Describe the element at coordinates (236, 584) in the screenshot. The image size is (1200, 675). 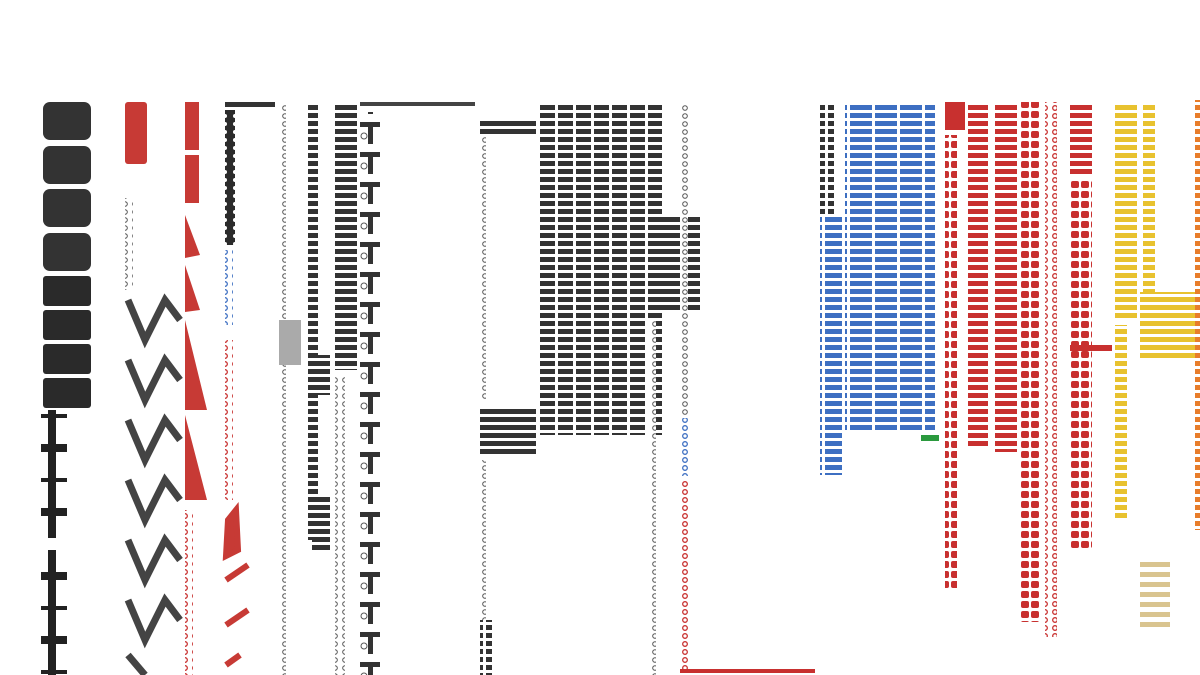
I see `bent-beams` at that location.